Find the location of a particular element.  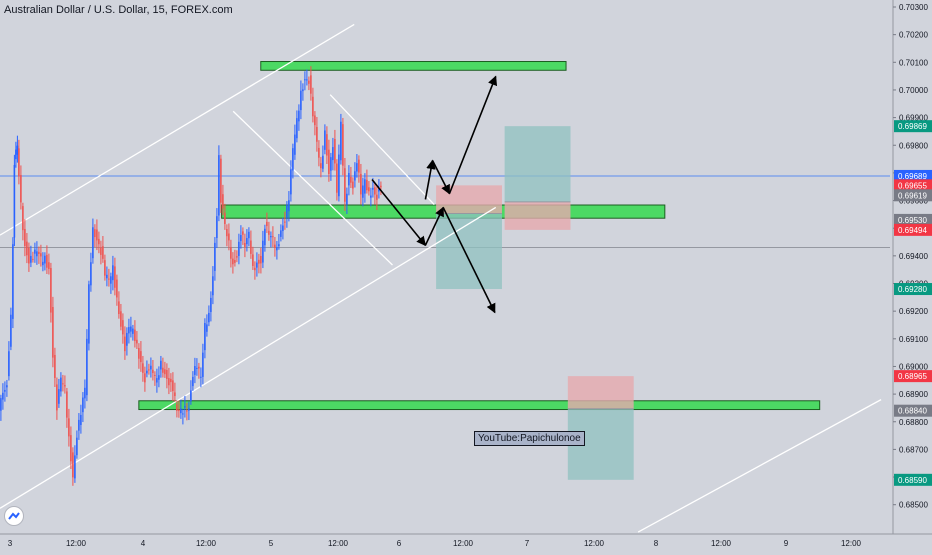

x-tick-label: 5 is located at coordinates (271, 543).